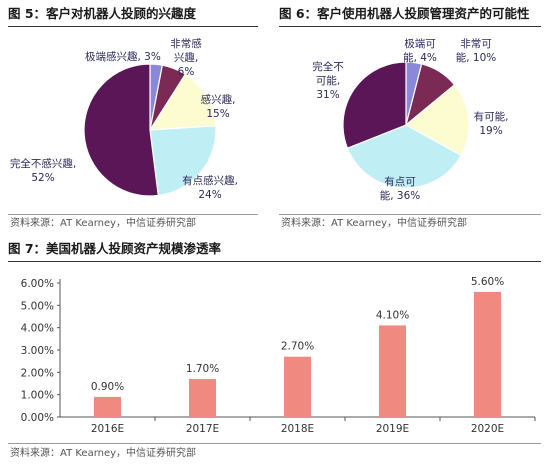 This screenshot has height=466, width=550. I want to click on bar-value-label: 1.70%, so click(202, 369).